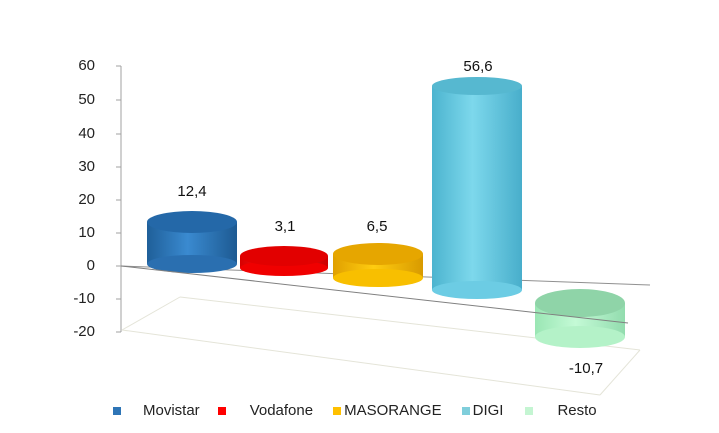  Describe the element at coordinates (377, 226) in the screenshot. I see `data-label-masorange: 6,5` at that location.